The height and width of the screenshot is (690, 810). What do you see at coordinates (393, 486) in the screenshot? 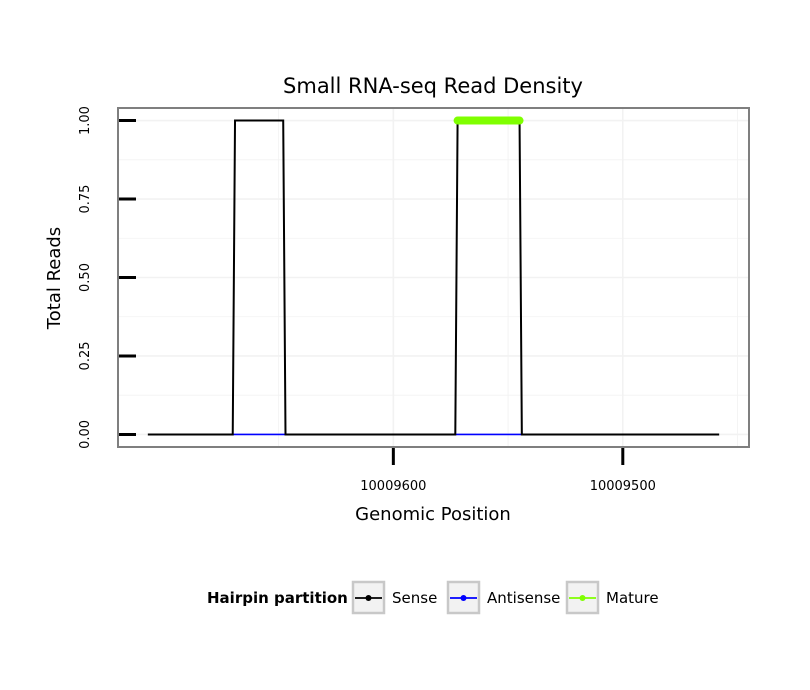
I see `x-tick-label: 10009600` at bounding box center [393, 486].